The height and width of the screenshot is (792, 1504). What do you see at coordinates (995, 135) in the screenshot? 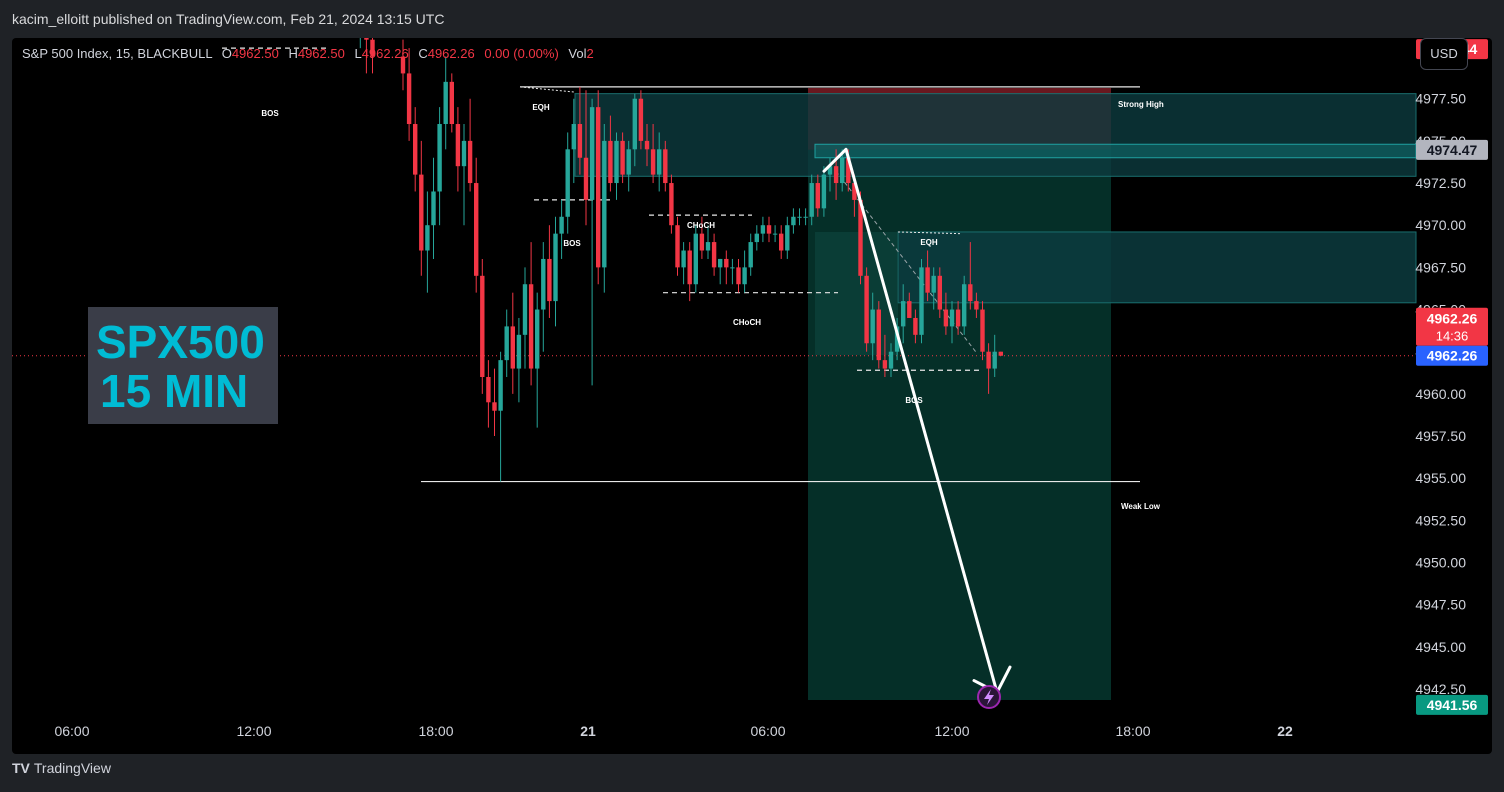
I see `supply-zone-upper` at bounding box center [995, 135].